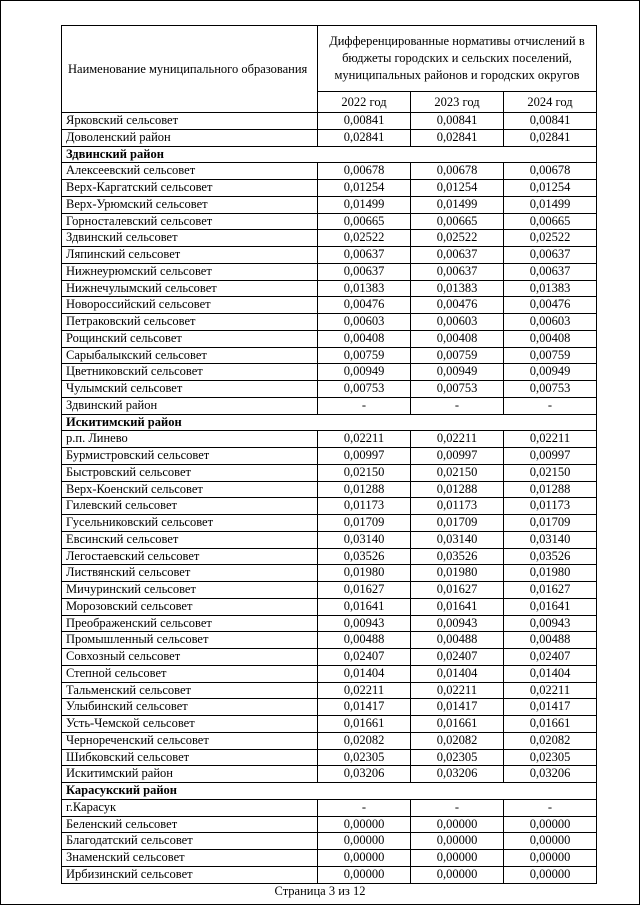  What do you see at coordinates (189, 221) in the screenshot?
I see `municipality-name: Горносталевский сельсовет` at bounding box center [189, 221].